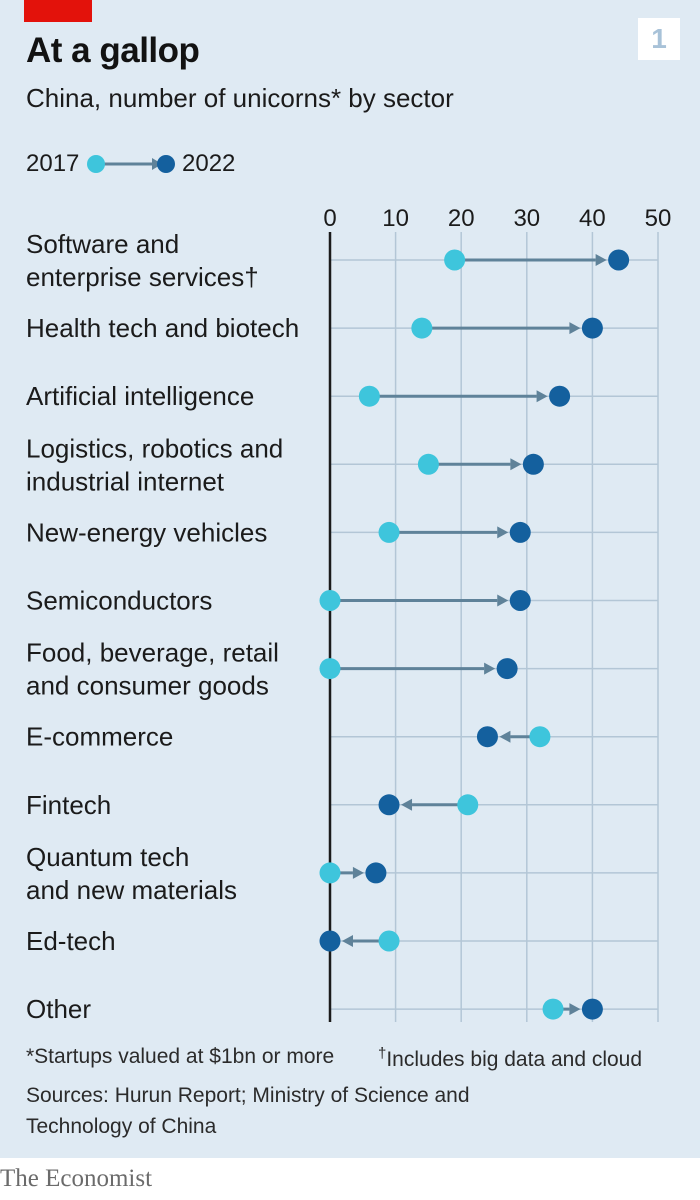  What do you see at coordinates (142, 260) in the screenshot?
I see `category-label: Software and enterprise services†` at bounding box center [142, 260].